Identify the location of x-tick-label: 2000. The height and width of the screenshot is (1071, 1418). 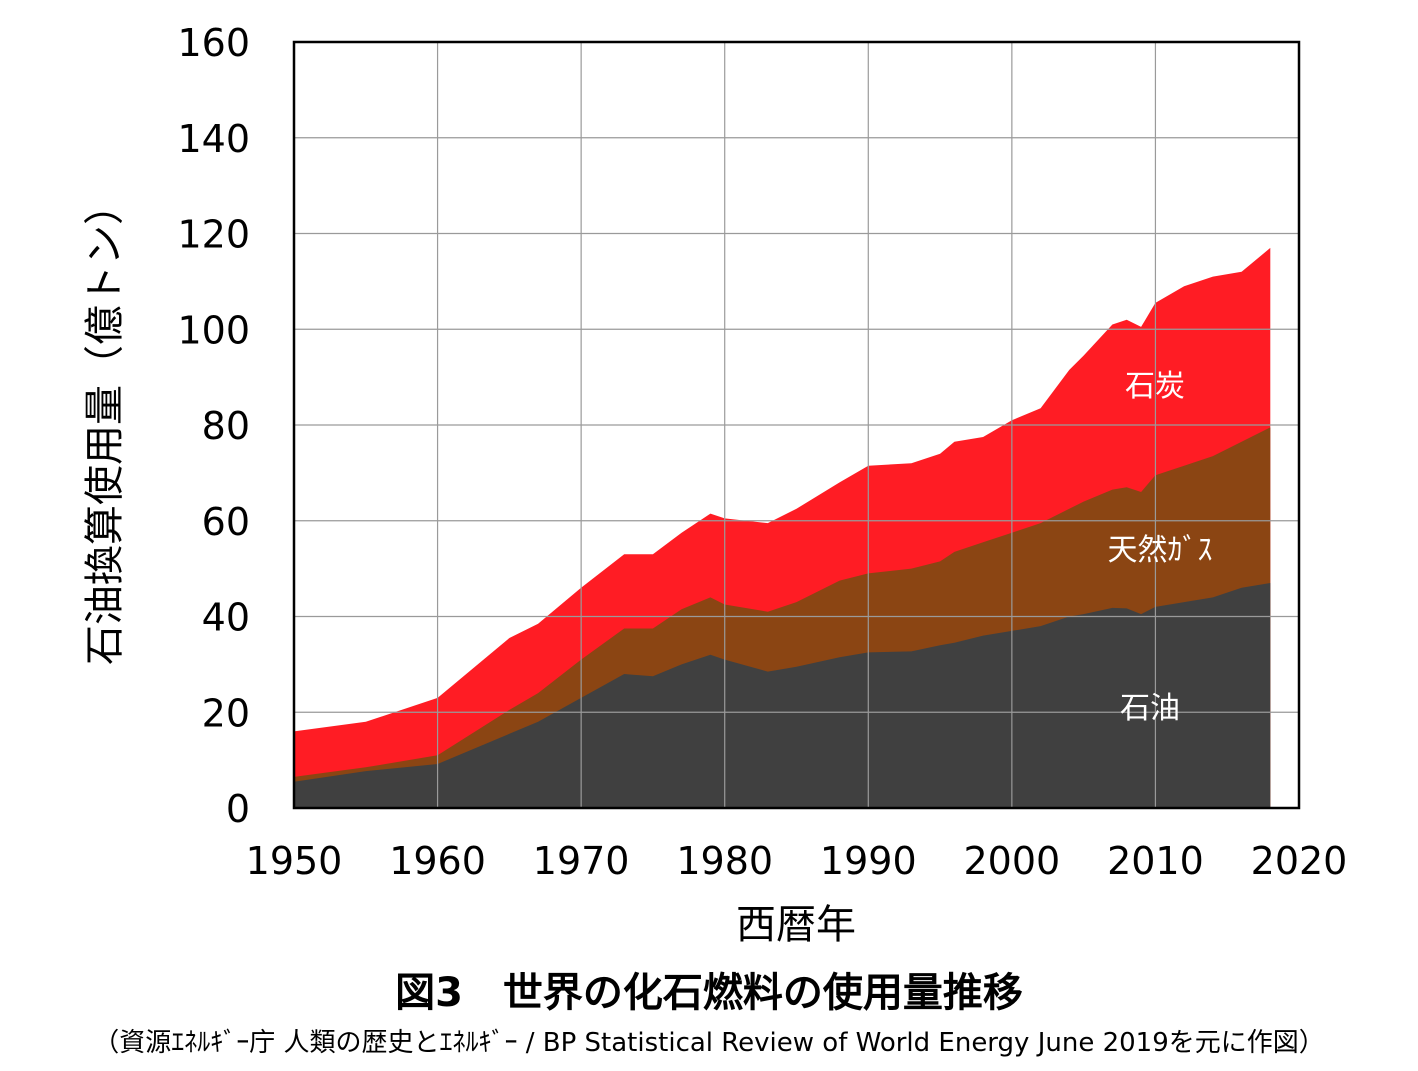
(1011, 861).